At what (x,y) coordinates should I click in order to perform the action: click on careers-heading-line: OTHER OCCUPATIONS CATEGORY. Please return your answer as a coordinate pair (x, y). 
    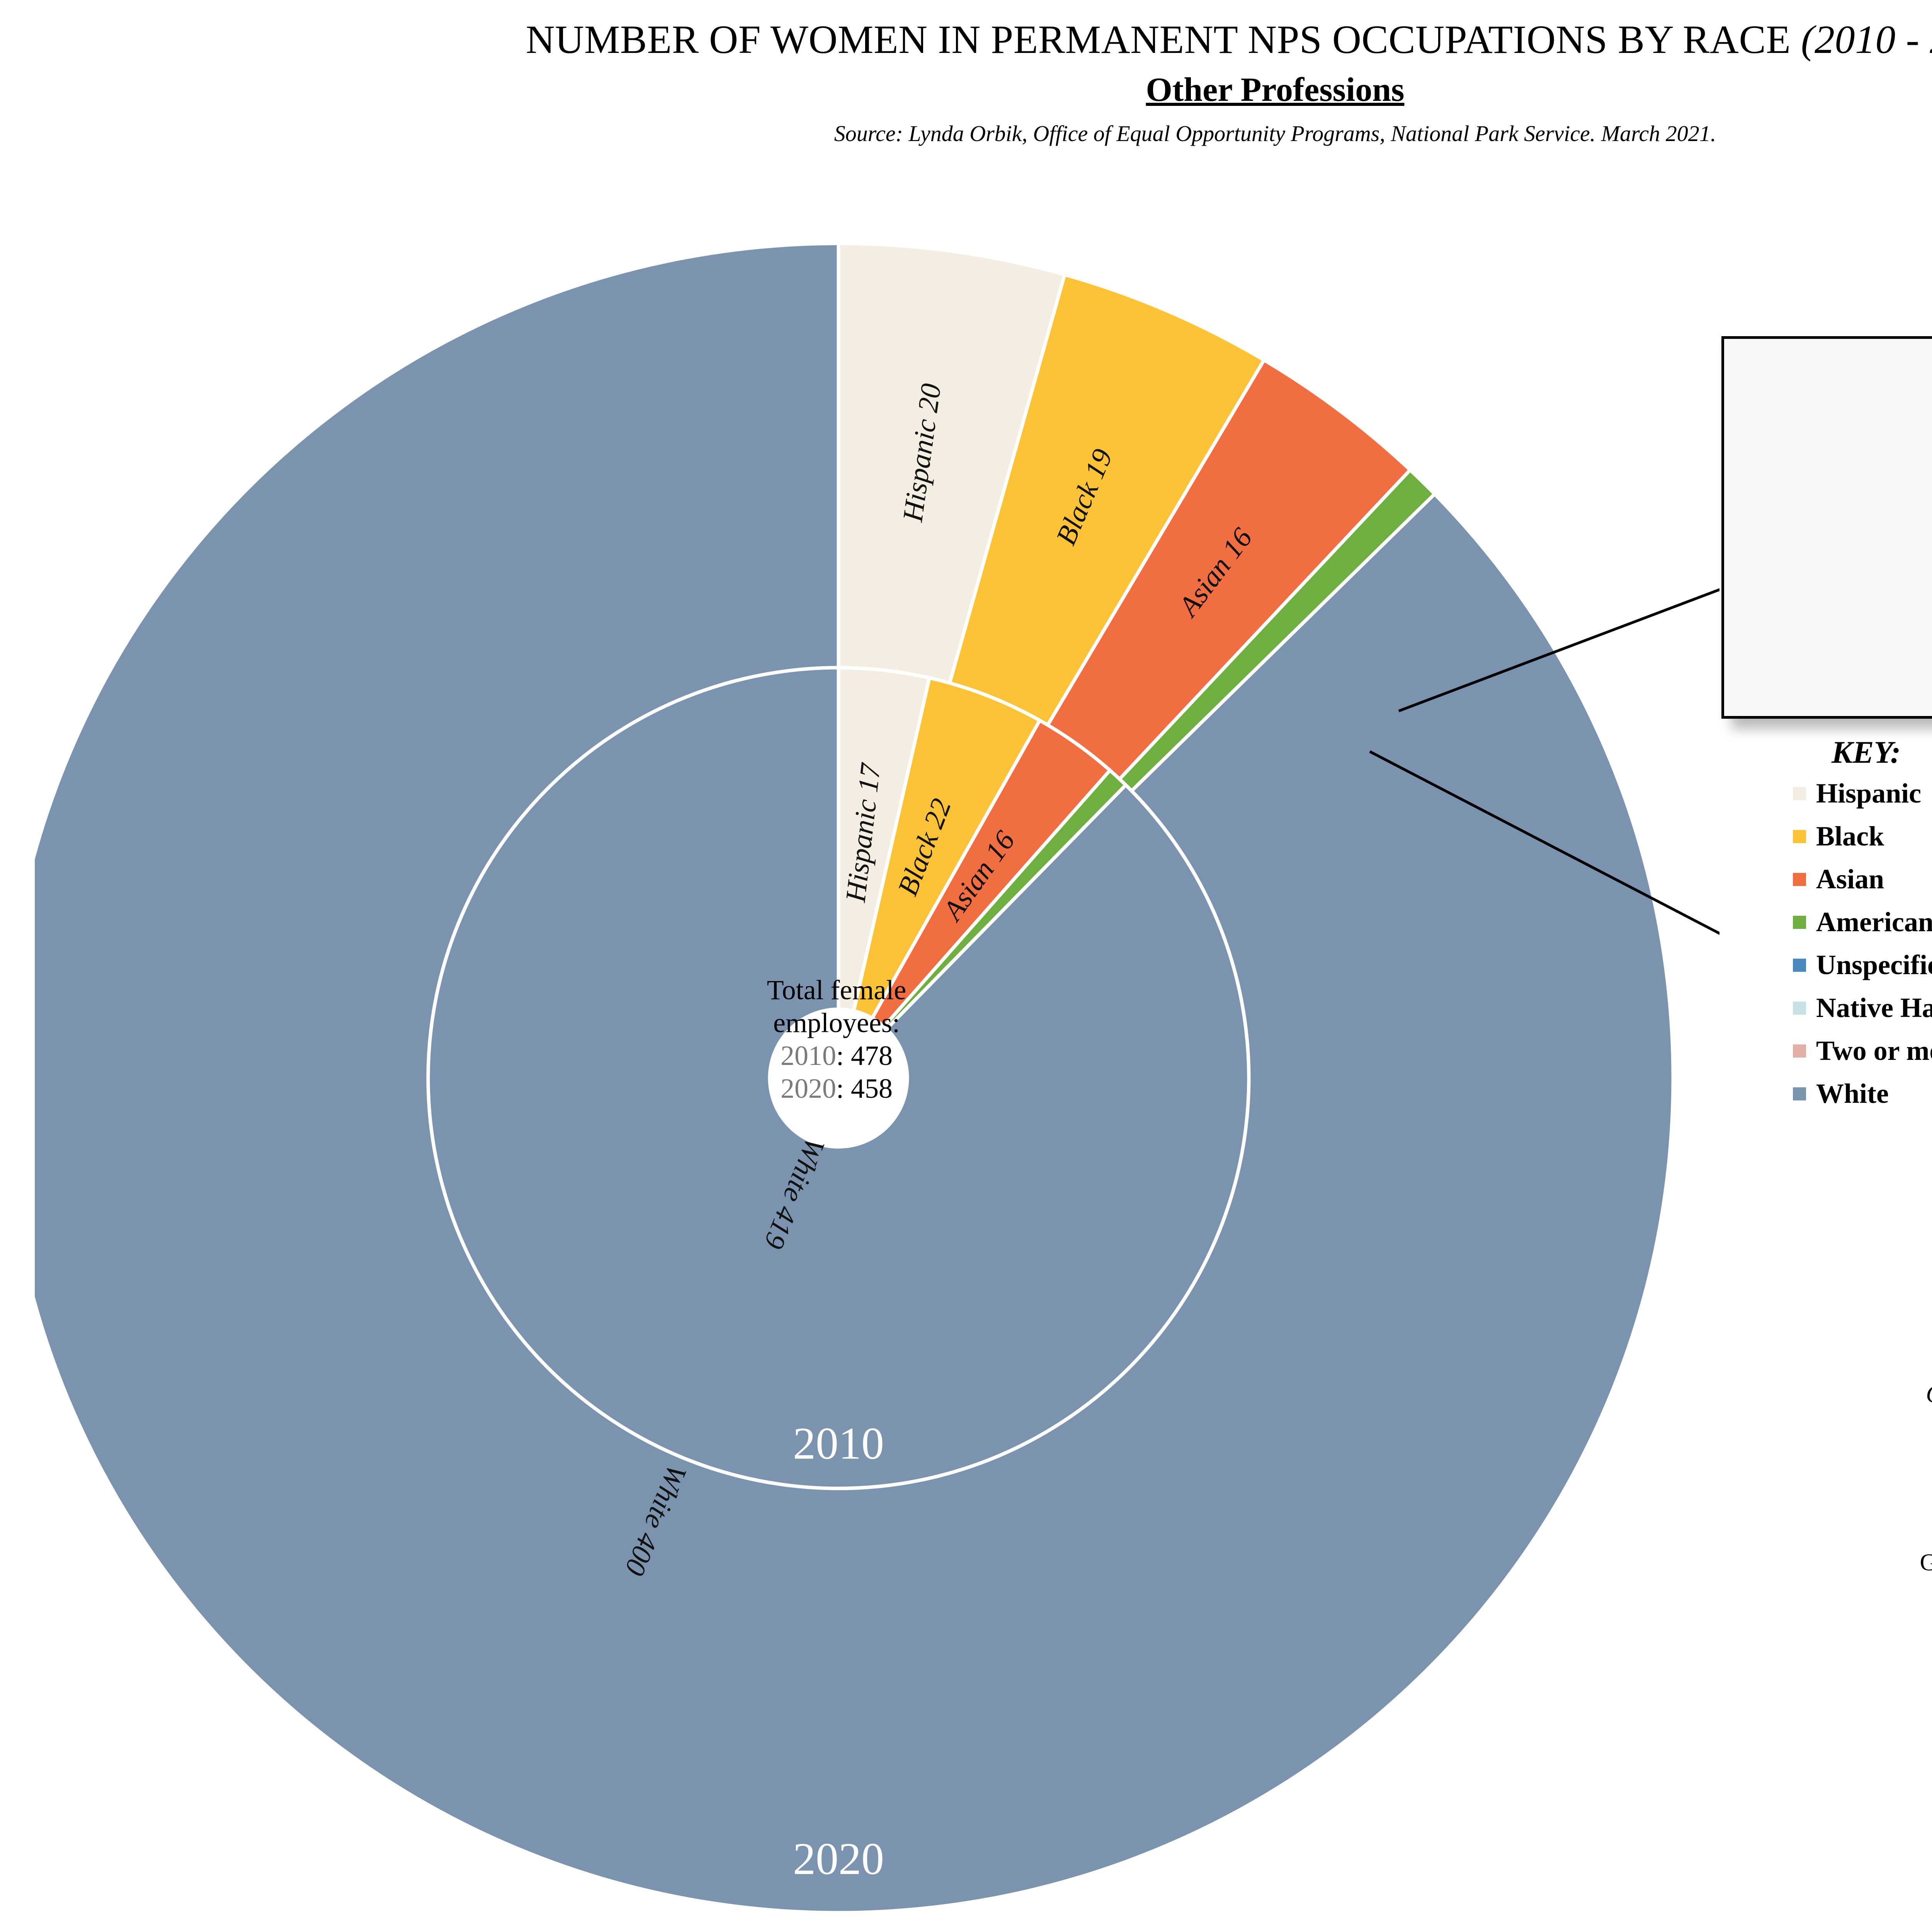
    Looking at the image, I should click on (1840, 1395).